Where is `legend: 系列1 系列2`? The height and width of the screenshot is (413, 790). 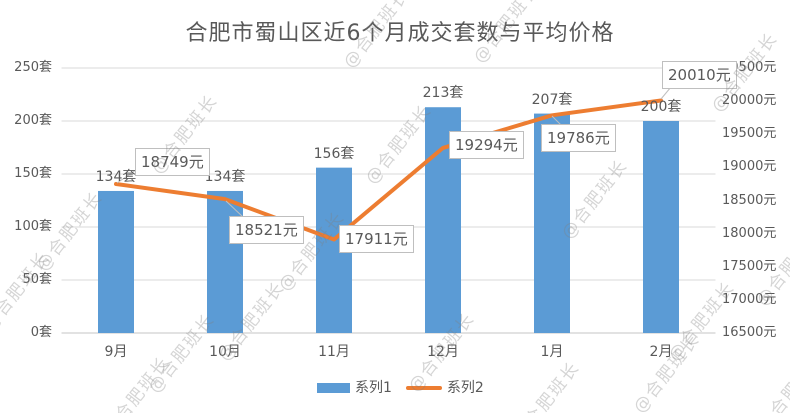 legend: 系列1 系列2 is located at coordinates (400, 388).